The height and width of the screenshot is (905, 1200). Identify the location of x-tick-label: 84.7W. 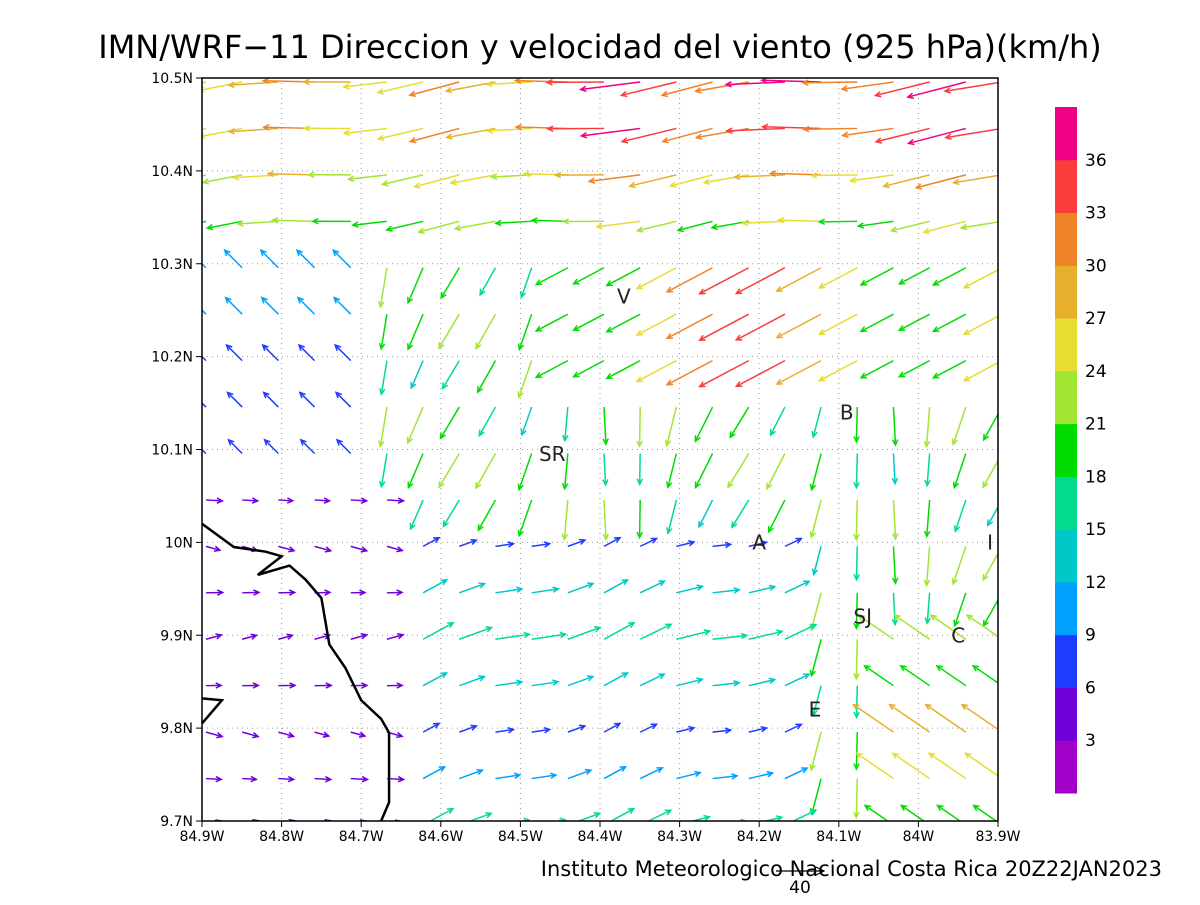
(361, 837).